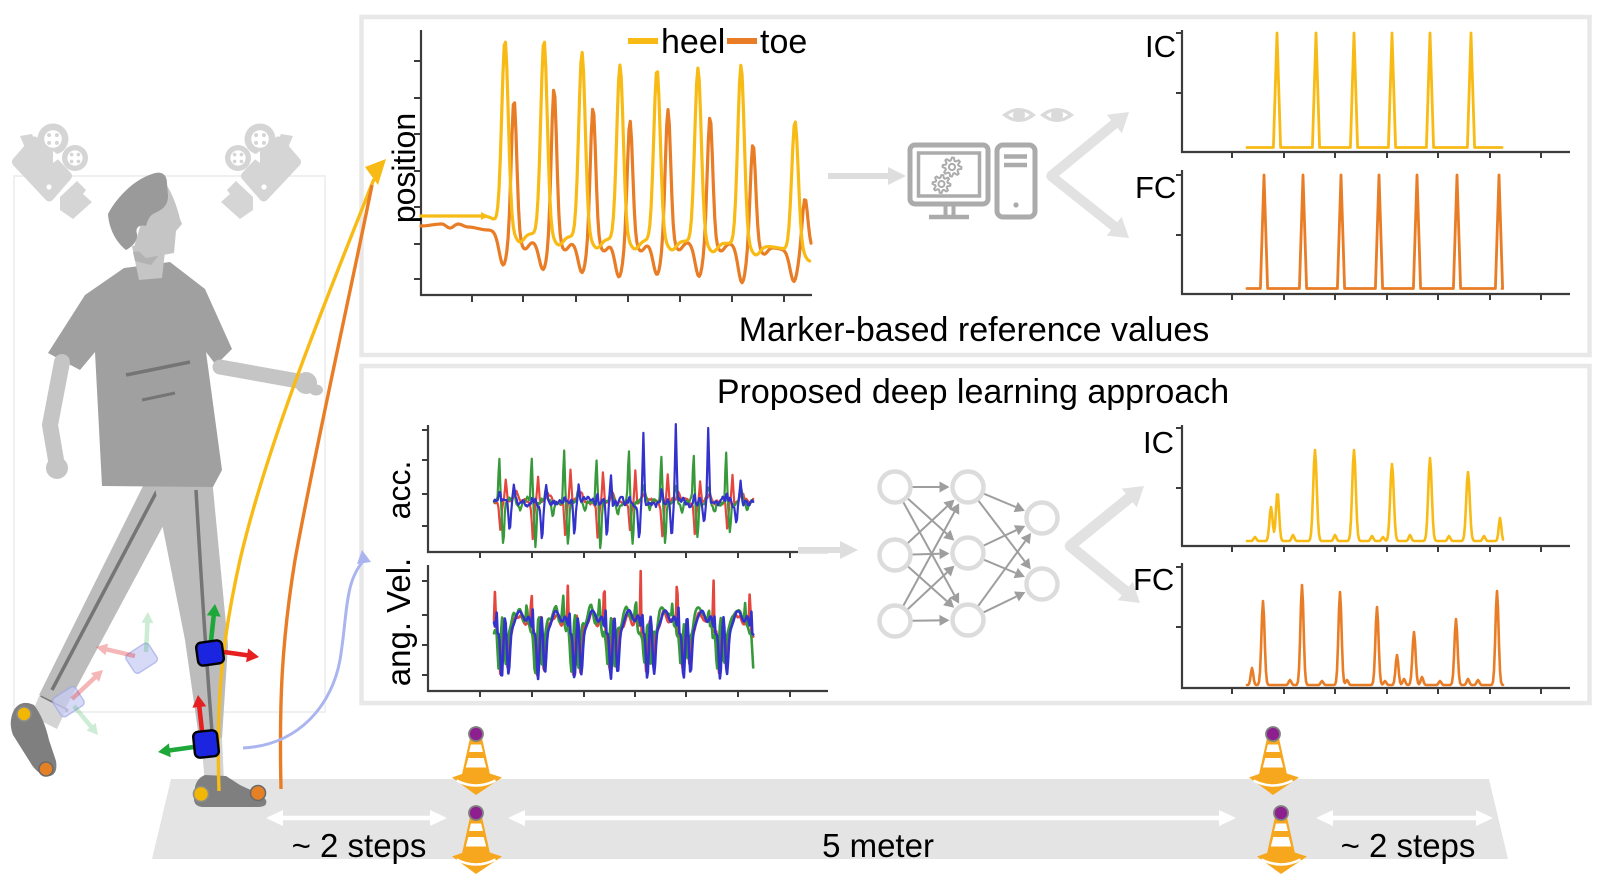 This screenshot has height=895, width=1600. I want to click on svg-text: position, so click(404, 168).